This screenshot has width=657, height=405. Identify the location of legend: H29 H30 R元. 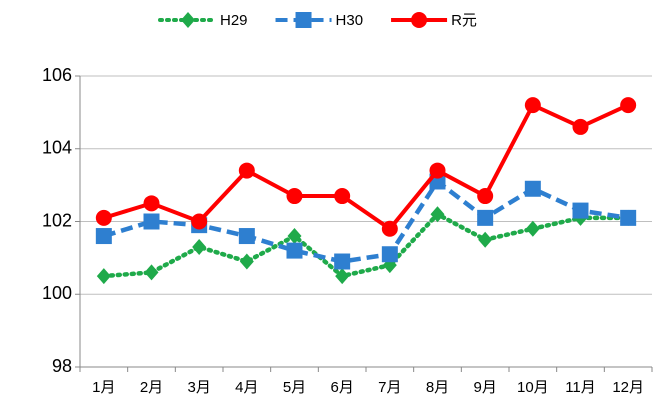
(317, 20).